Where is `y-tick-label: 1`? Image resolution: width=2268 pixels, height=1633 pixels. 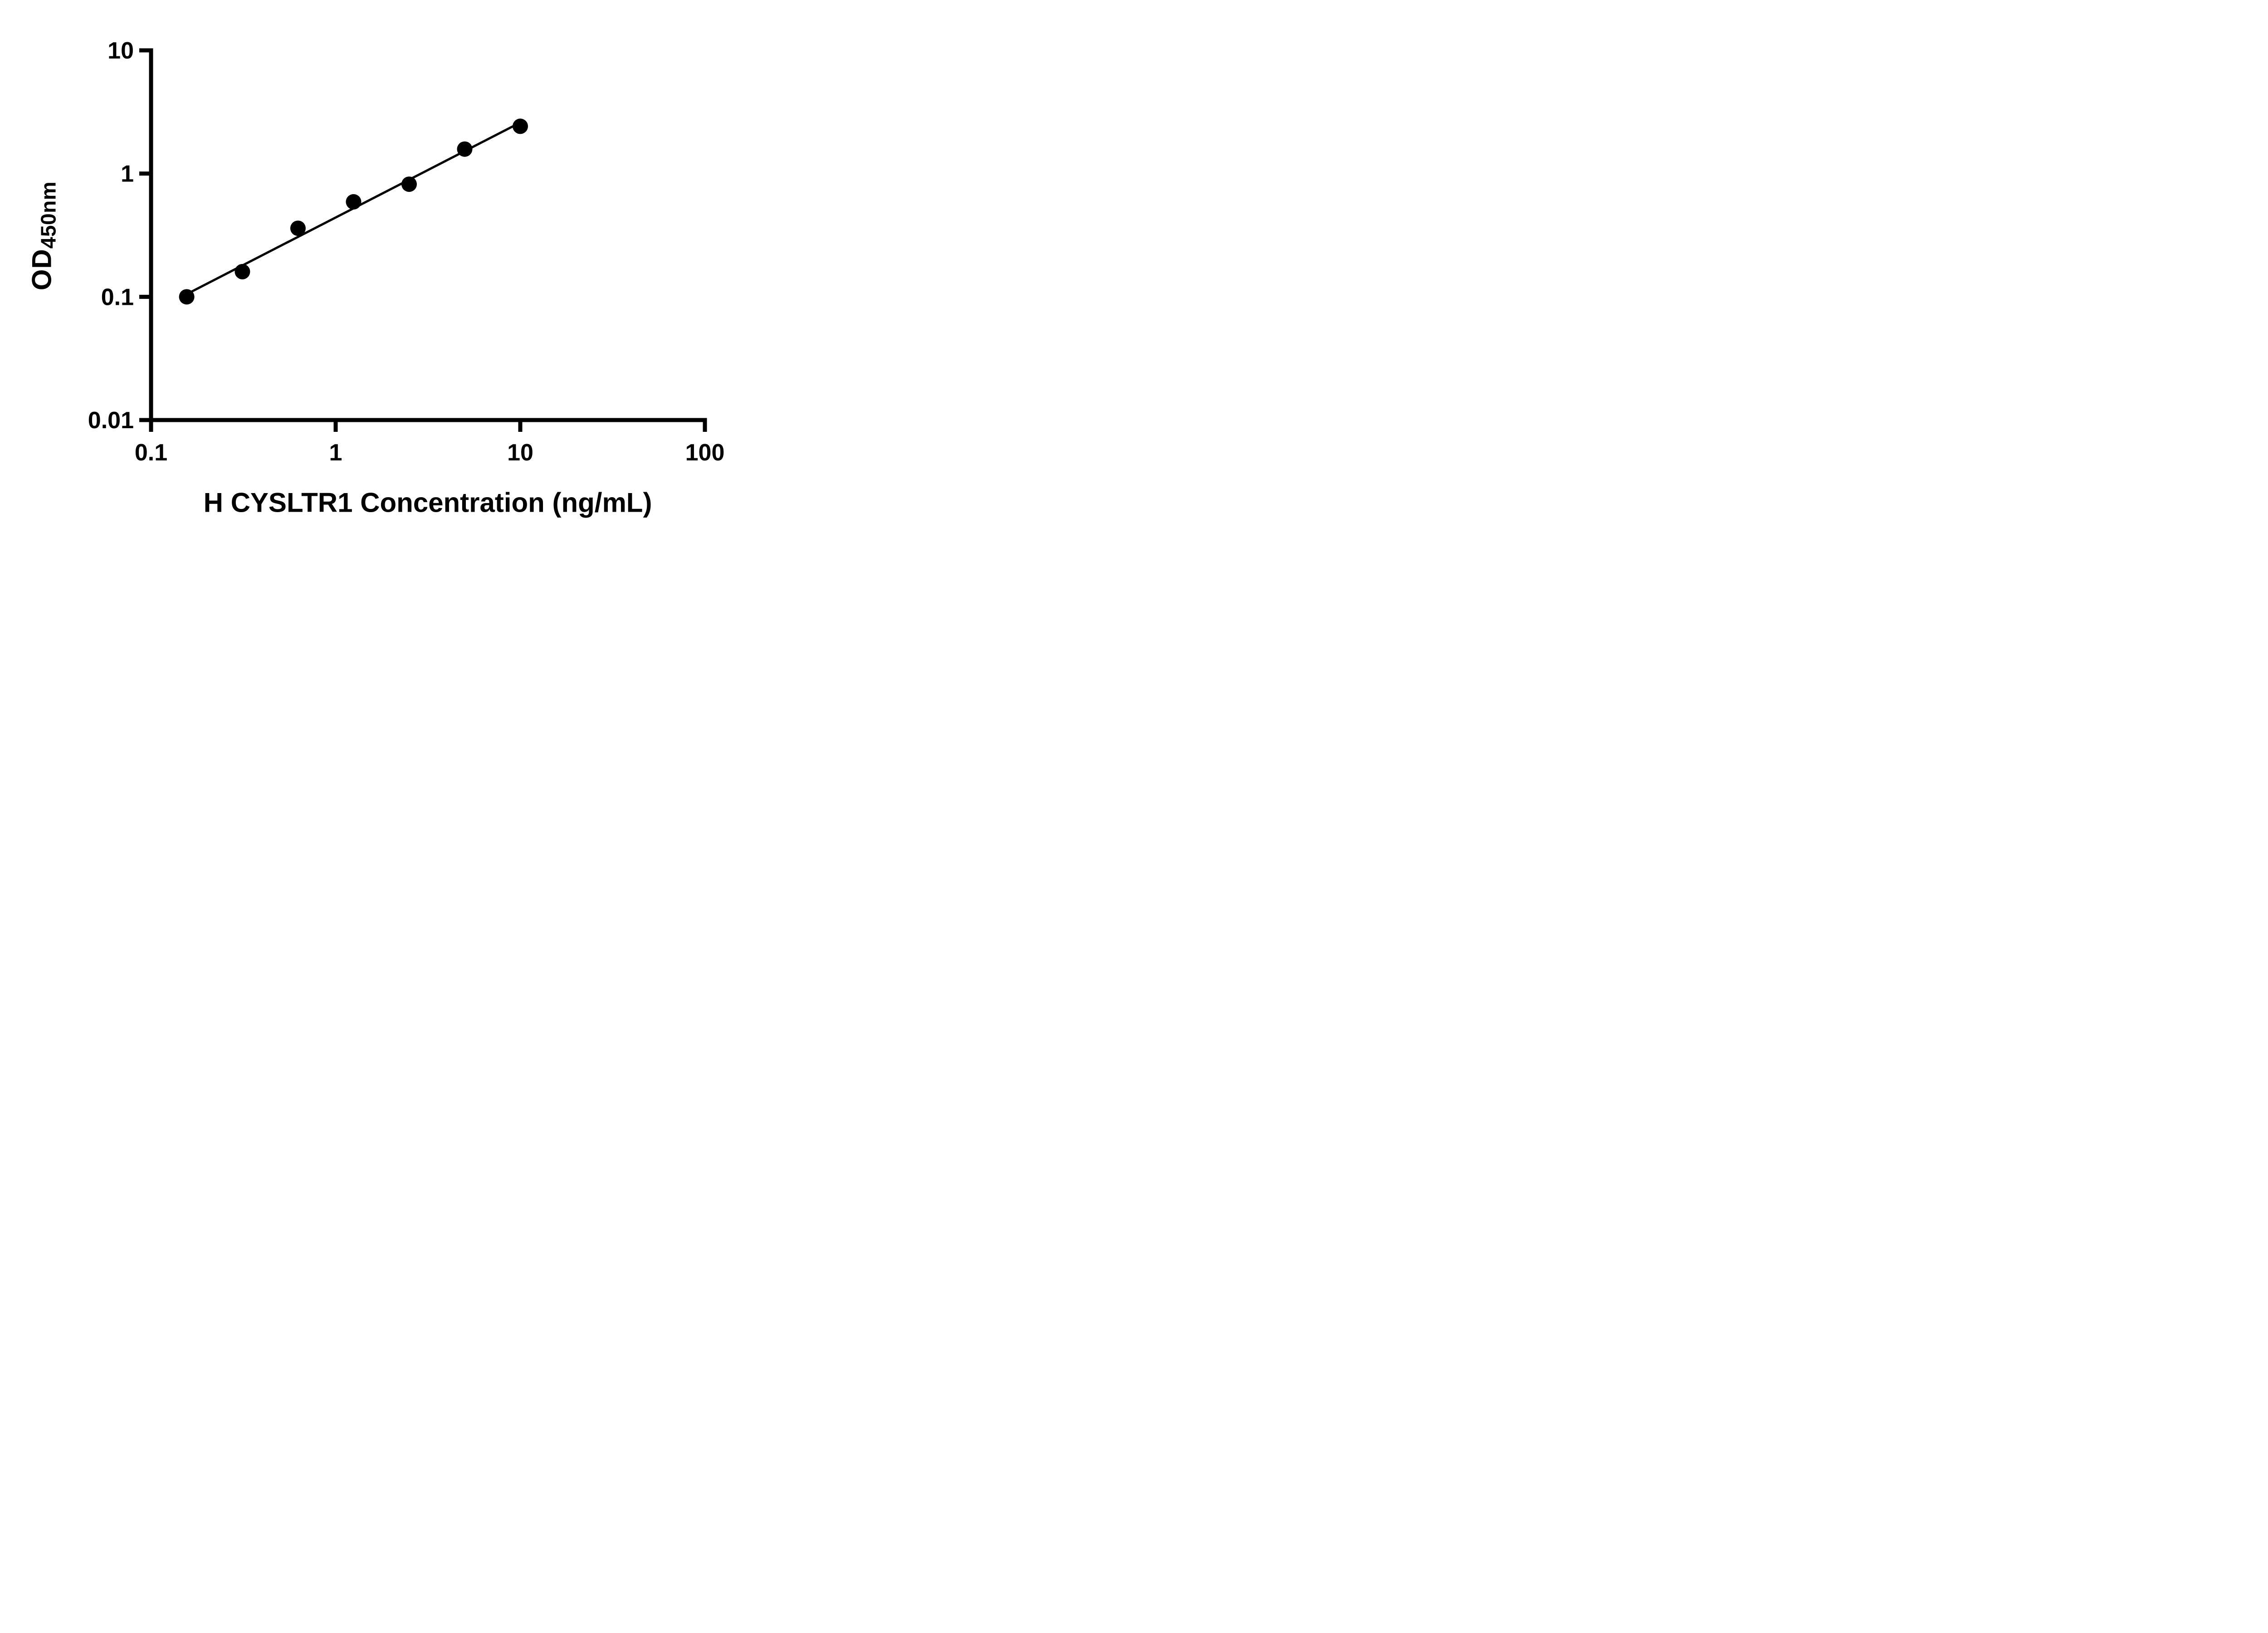
y-tick-label: 1 is located at coordinates (128, 174).